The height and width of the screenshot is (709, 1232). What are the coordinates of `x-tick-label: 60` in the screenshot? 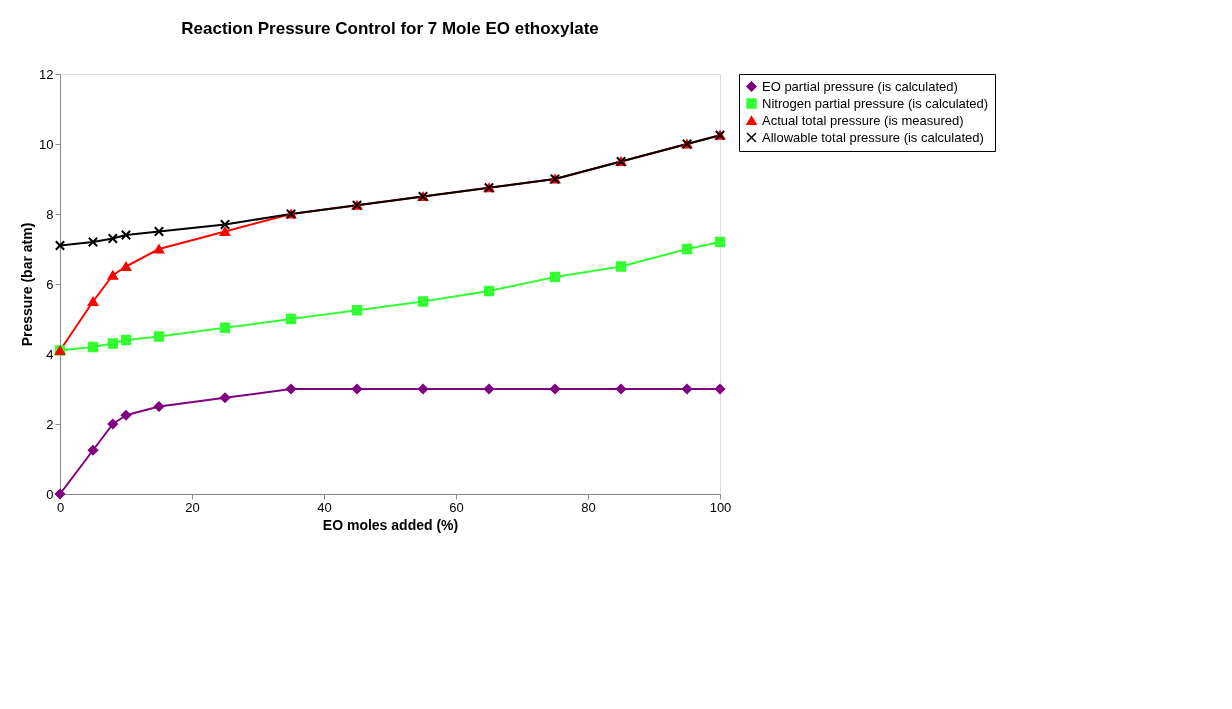 It's located at (456, 507).